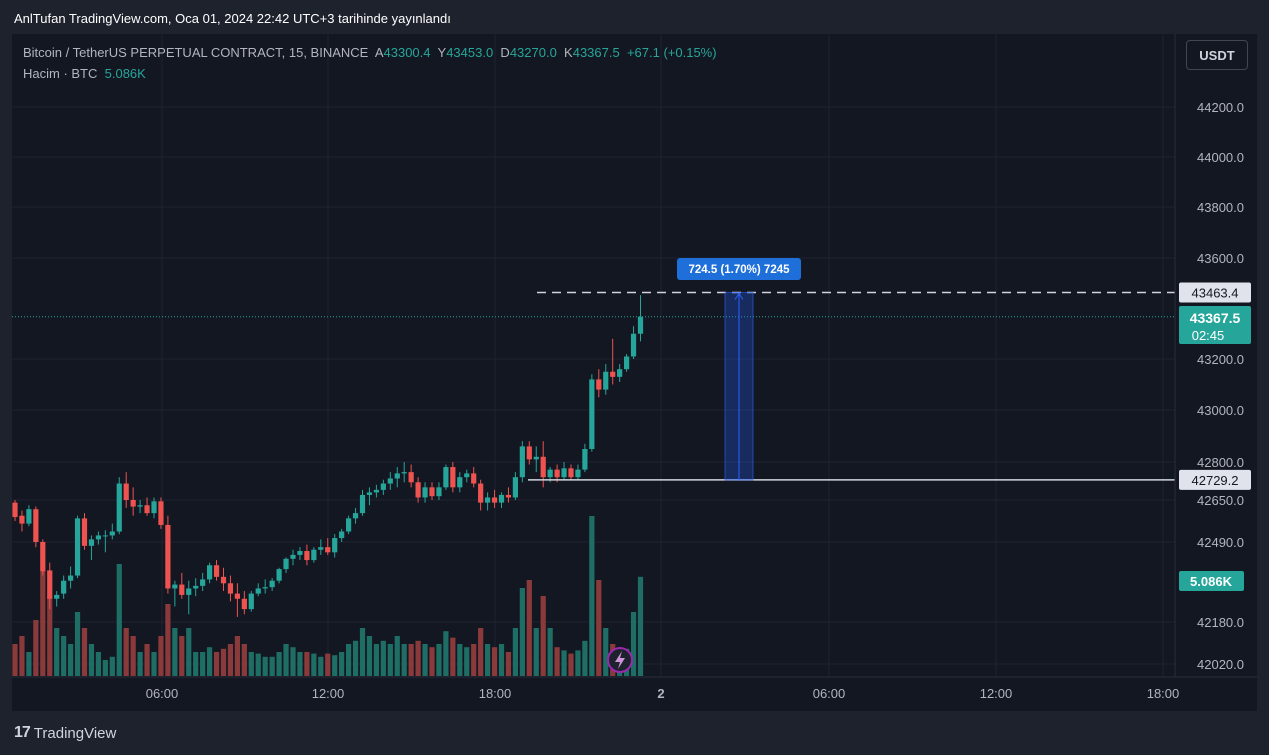  What do you see at coordinates (739, 296) in the screenshot?
I see `measure-arrow-head` at bounding box center [739, 296].